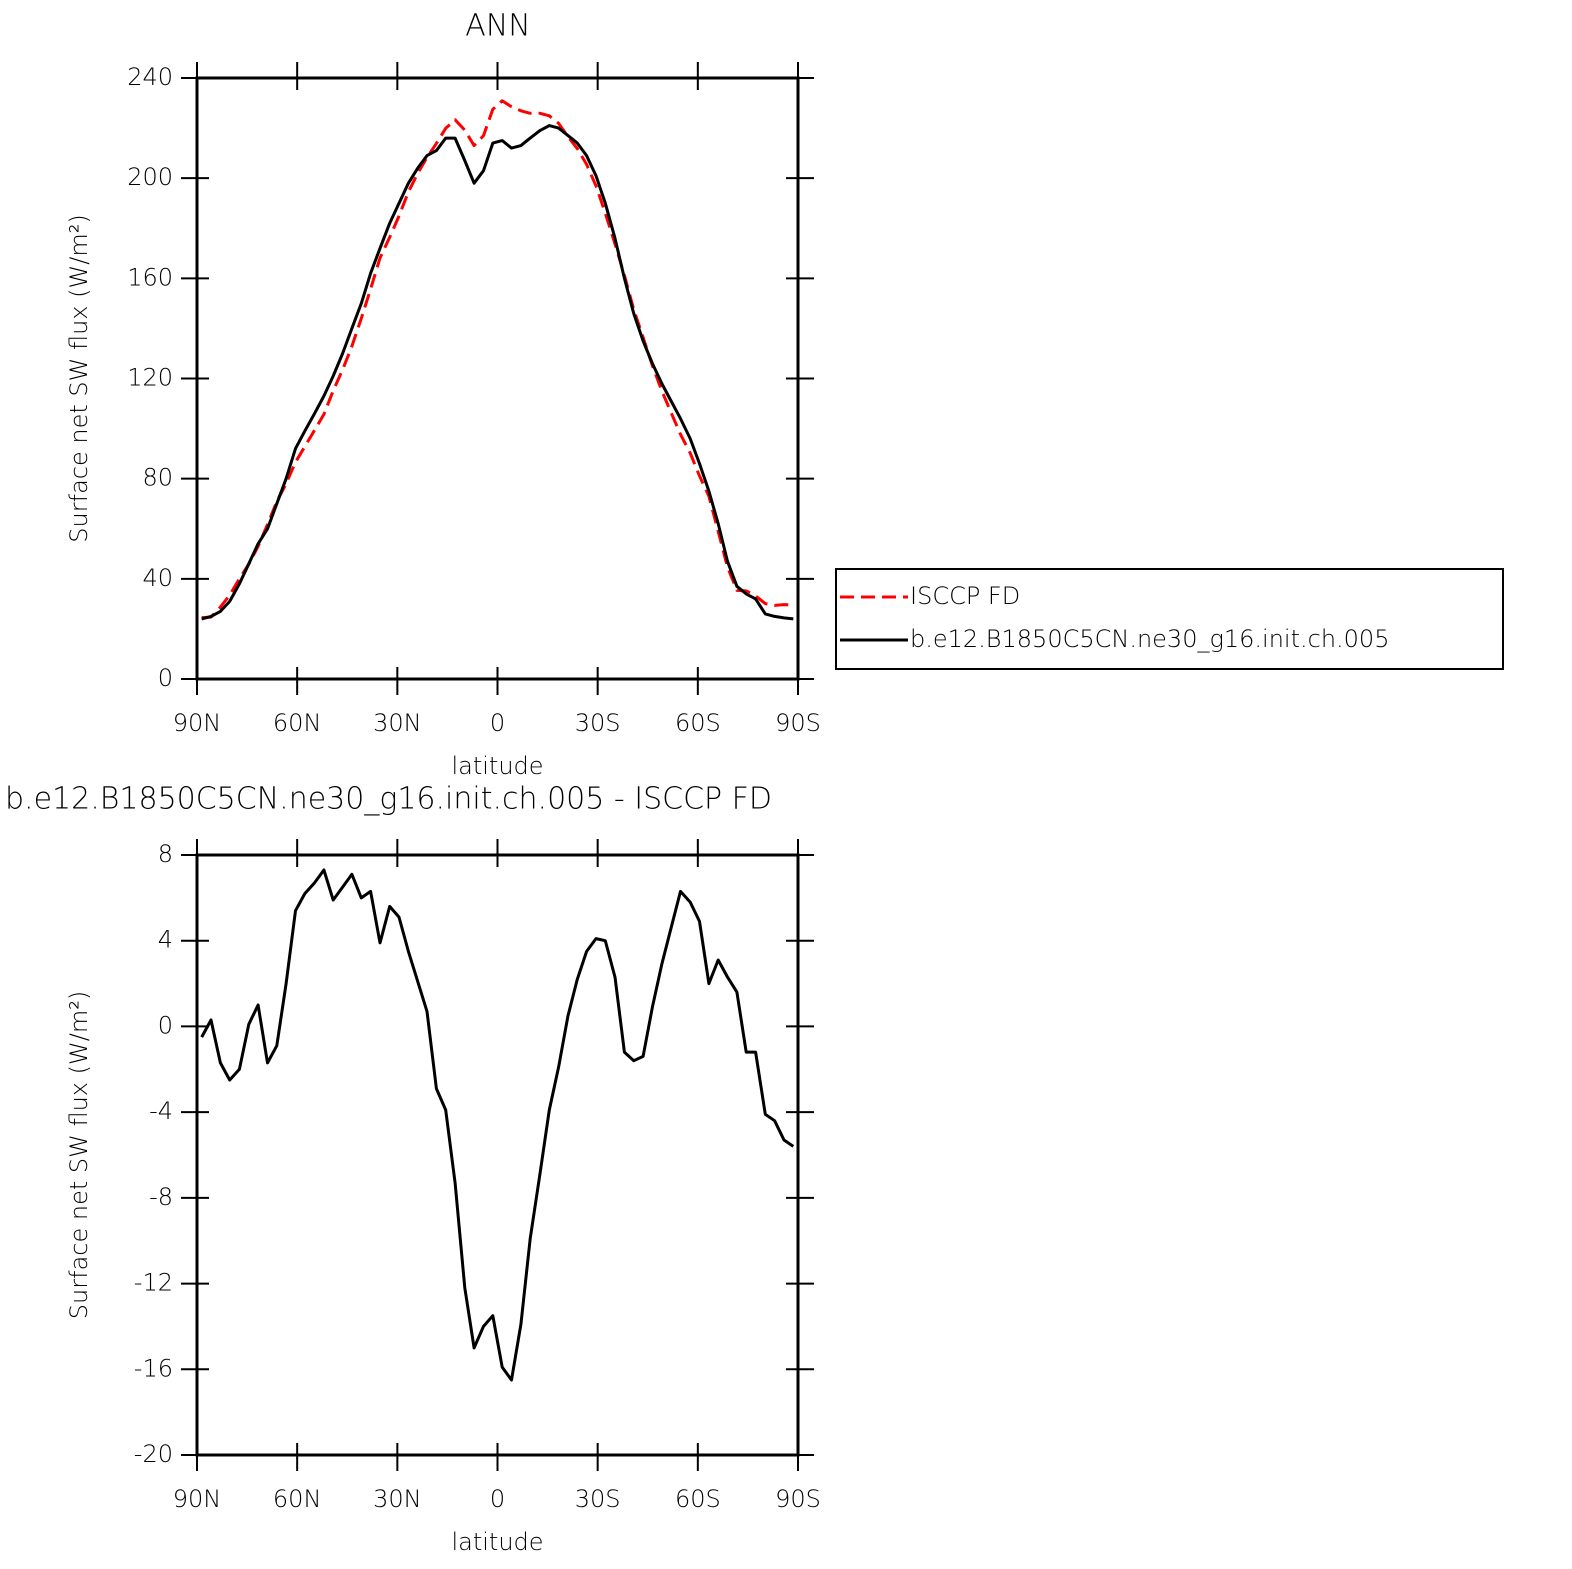 This screenshot has height=1569, width=1572. What do you see at coordinates (497, 1125) in the screenshot?
I see `difference-line` at bounding box center [497, 1125].